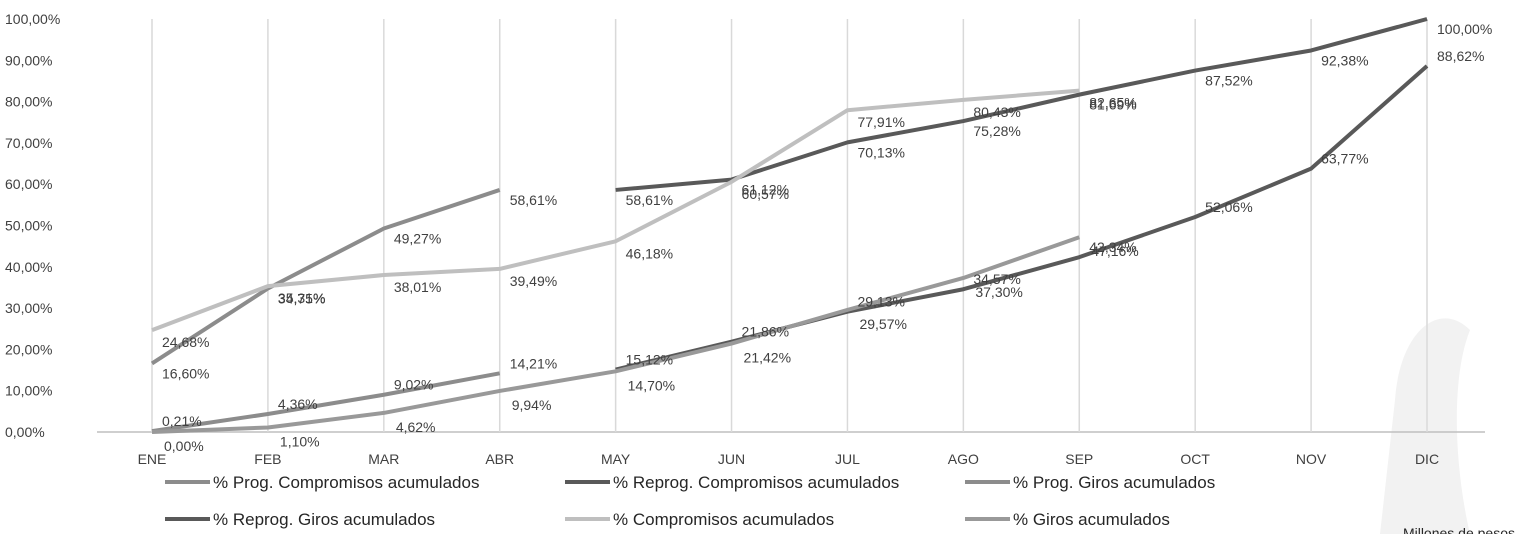 Image resolution: width=1517 pixels, height=534 pixels. What do you see at coordinates (996, 131) in the screenshot?
I see `data-label: 75,28%` at bounding box center [996, 131].